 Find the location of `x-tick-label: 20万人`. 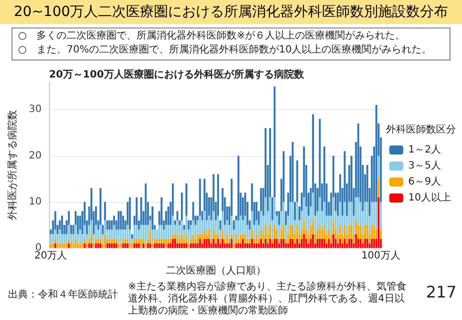

x-tick-label: 20万人 is located at coordinates (51, 256).